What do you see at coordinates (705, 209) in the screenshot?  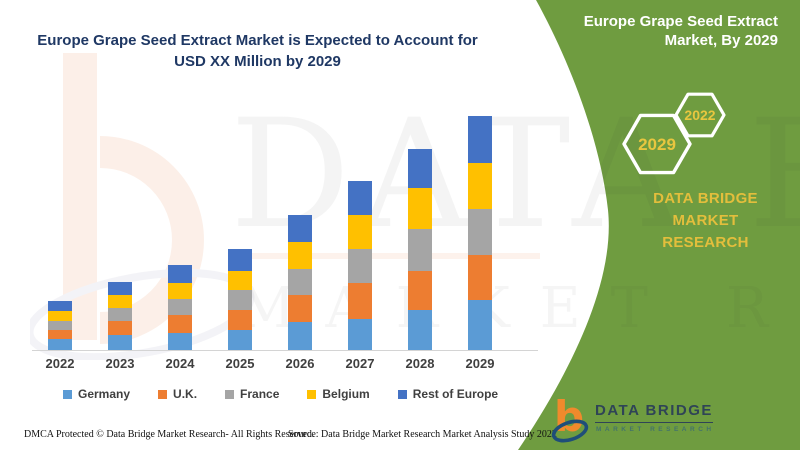 I see `side-panel-brand-line1: DATA BRIDGE MARKET` at bounding box center [705, 209].